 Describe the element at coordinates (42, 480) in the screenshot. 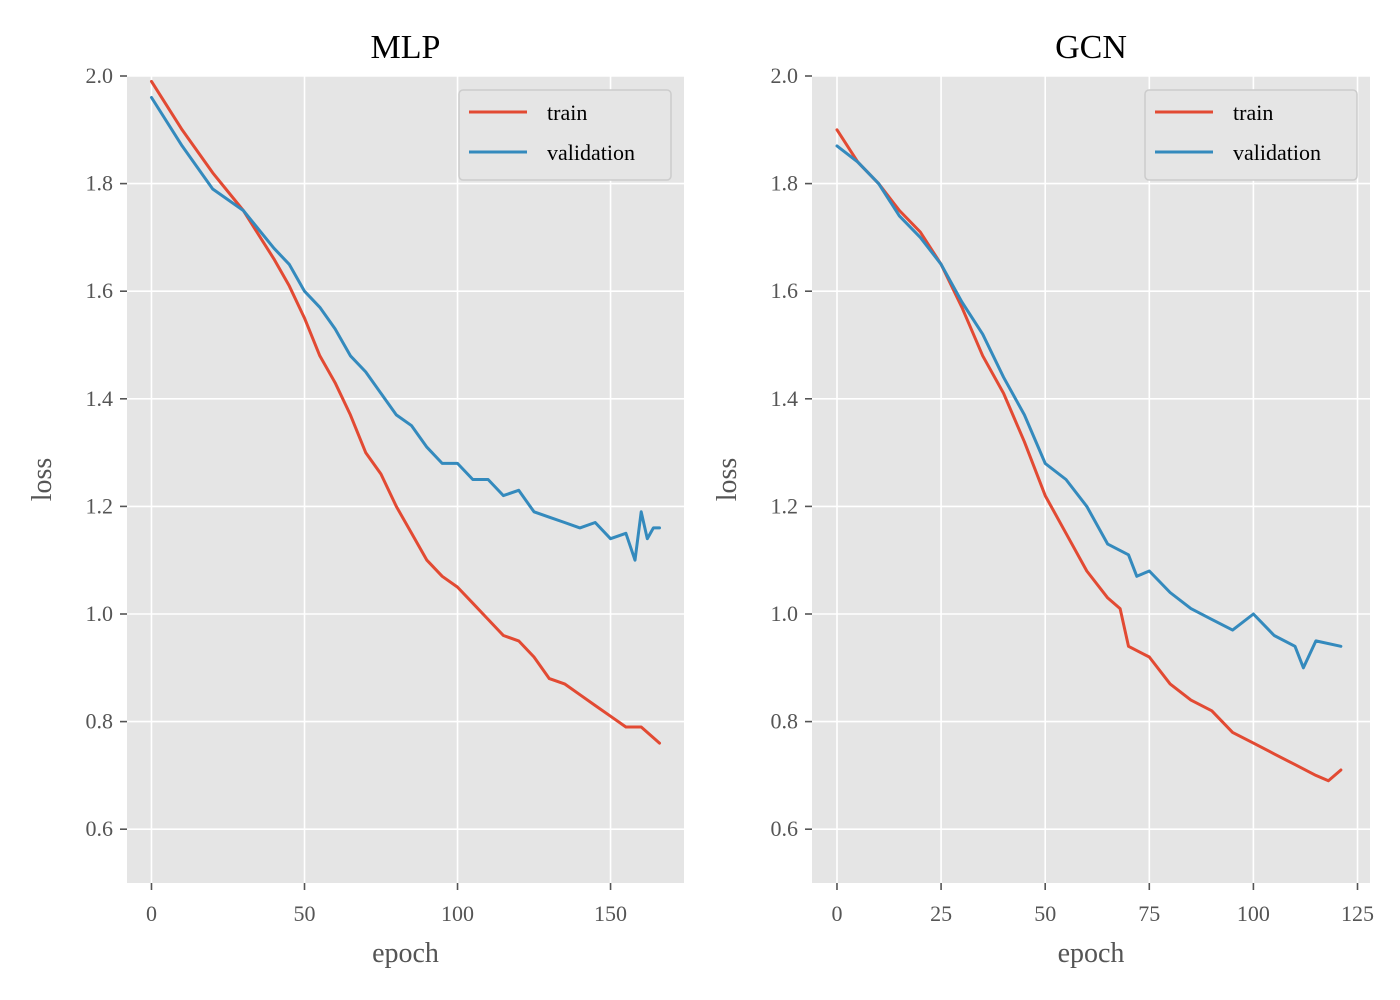

I see `mlp-y-axis-label: loss` at that location.